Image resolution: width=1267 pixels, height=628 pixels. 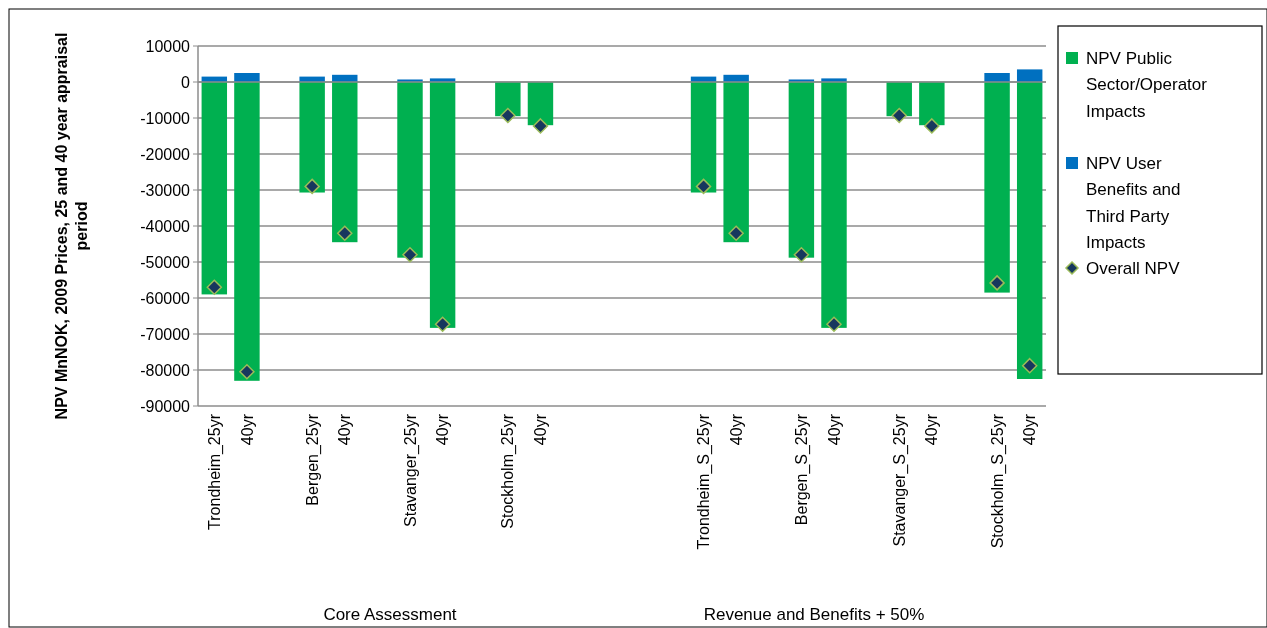 I want to click on legend-label: NPV User Benefits and Third Party Impacts, so click(x=1133, y=202).